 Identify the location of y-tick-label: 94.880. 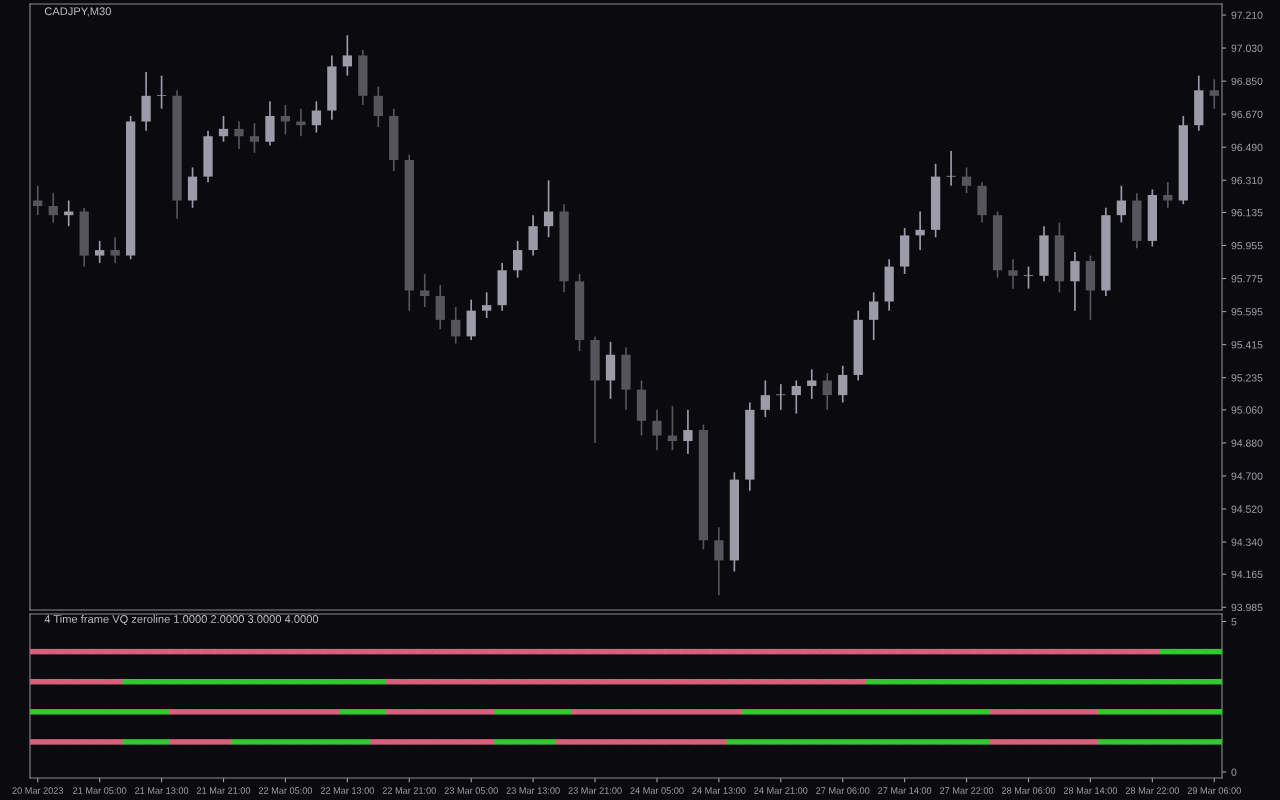
(1247, 443).